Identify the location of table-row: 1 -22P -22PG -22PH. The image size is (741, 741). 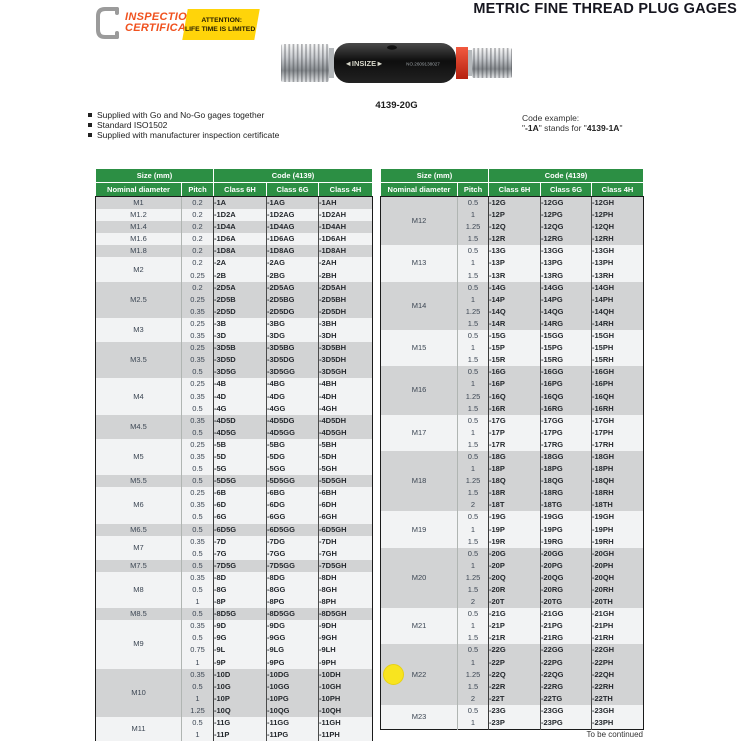
(512, 662).